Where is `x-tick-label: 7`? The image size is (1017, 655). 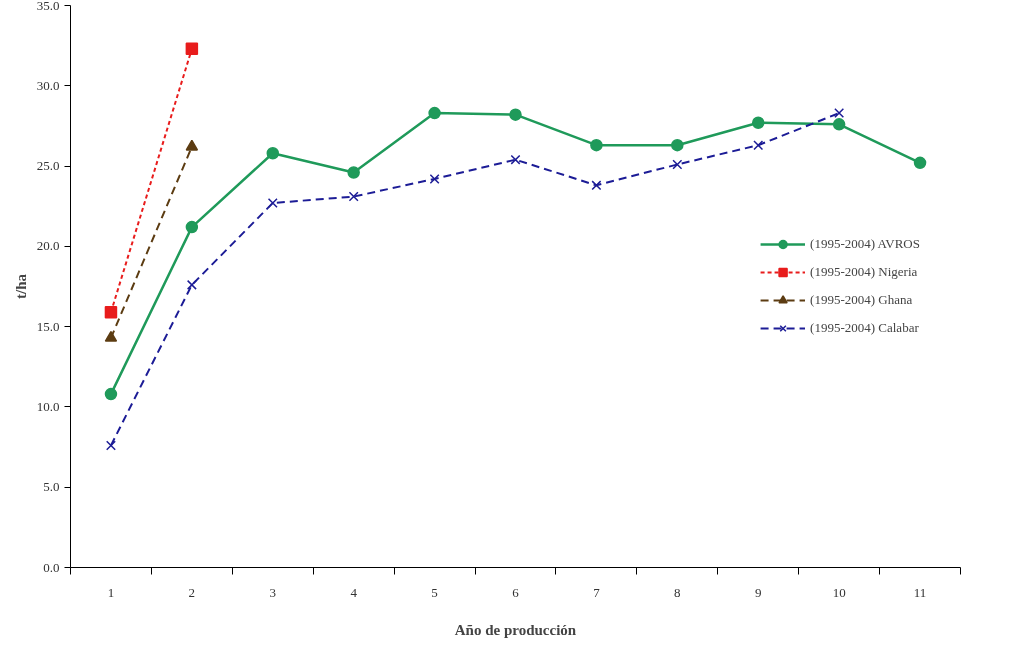
x-tick-label: 7 is located at coordinates (597, 592).